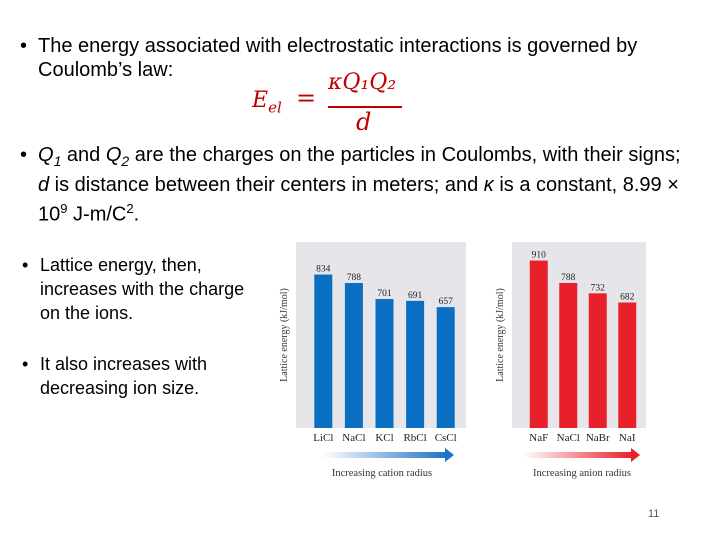 The height and width of the screenshot is (540, 720). I want to click on bar-licl, so click(323, 351).